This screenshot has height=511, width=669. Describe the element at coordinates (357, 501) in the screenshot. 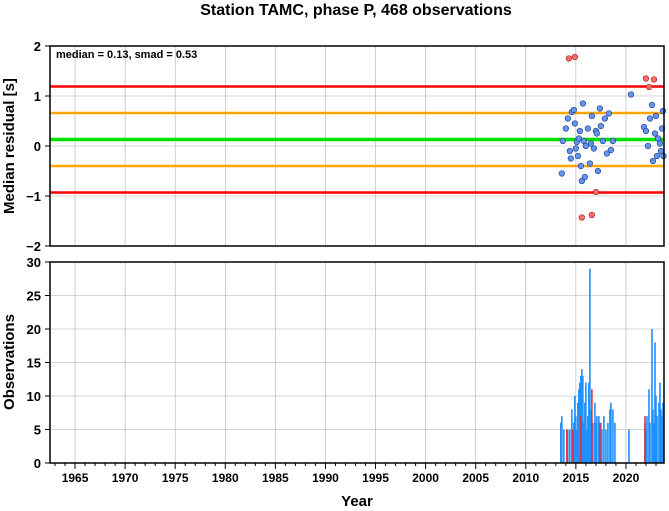

I see `year-axis-label: Year` at that location.